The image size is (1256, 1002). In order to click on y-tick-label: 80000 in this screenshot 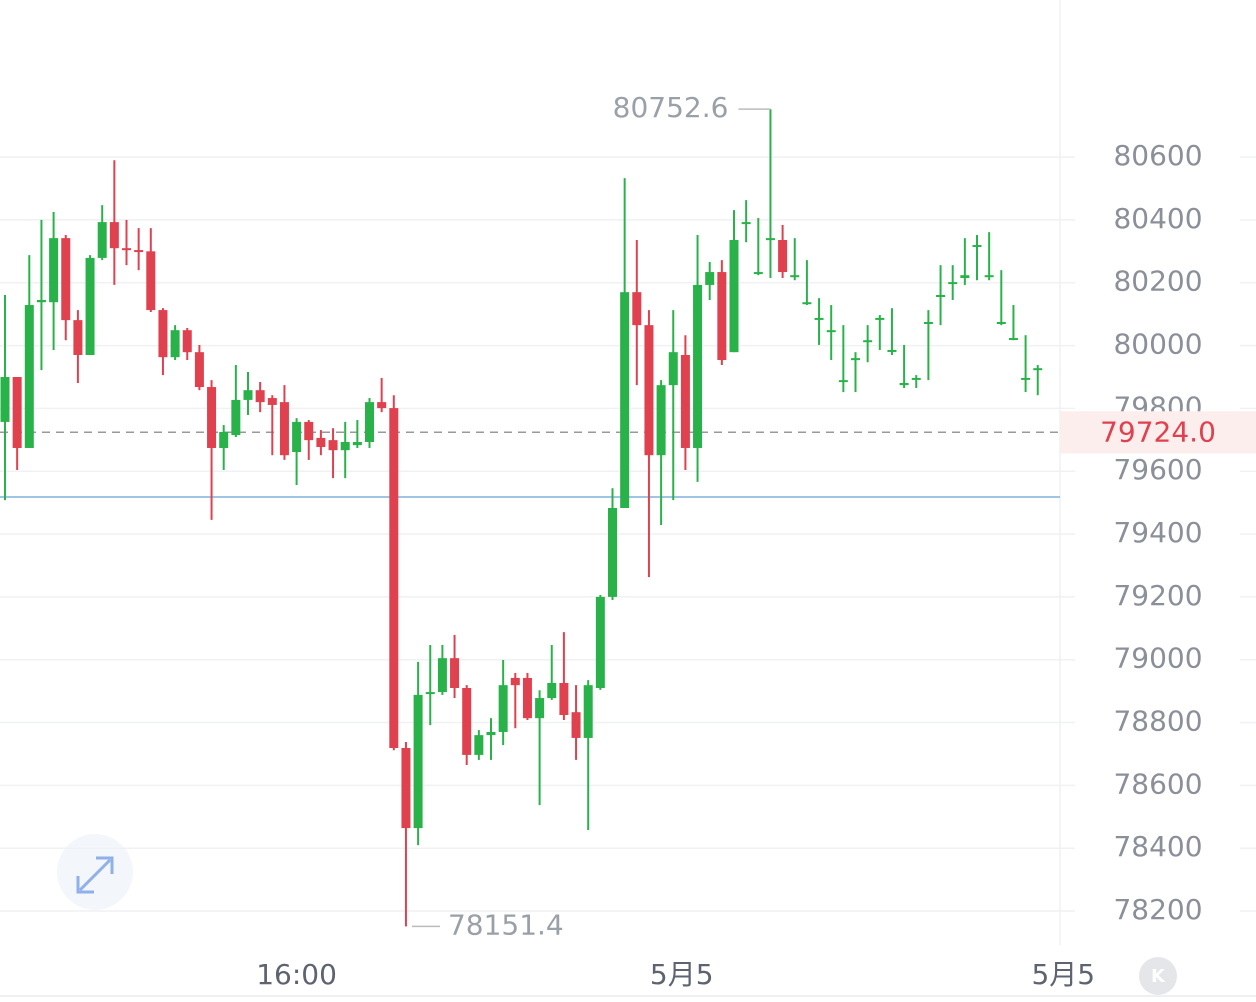, I will do `click(1157, 344)`.